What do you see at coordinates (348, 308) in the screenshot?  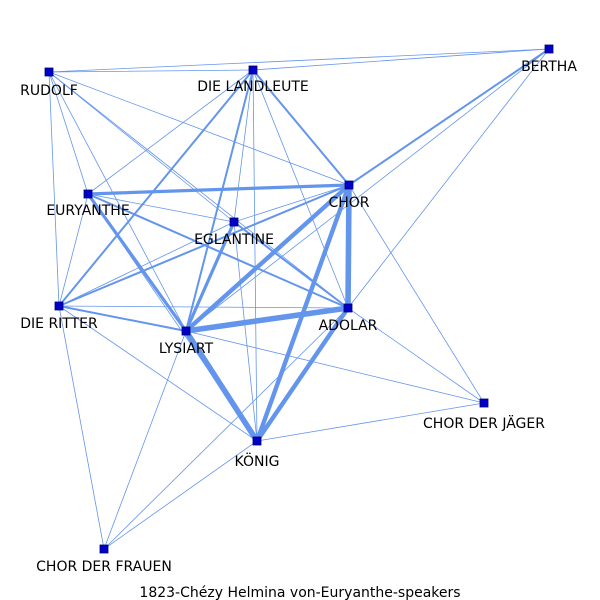 I see `node-adolar` at bounding box center [348, 308].